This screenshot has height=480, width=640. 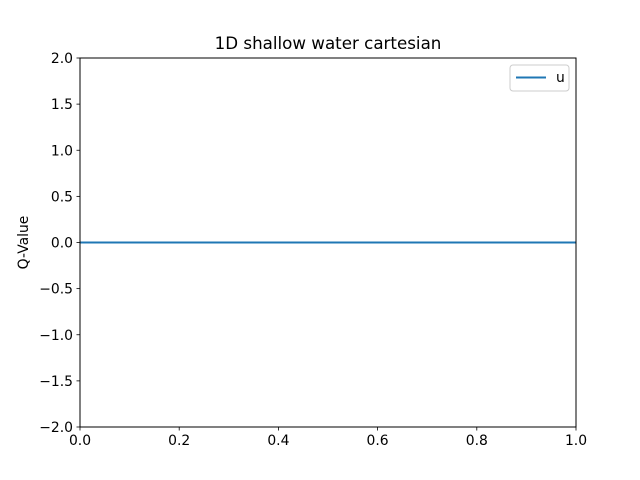 What do you see at coordinates (62, 105) in the screenshot?
I see `y-tick-label: 1.5` at bounding box center [62, 105].